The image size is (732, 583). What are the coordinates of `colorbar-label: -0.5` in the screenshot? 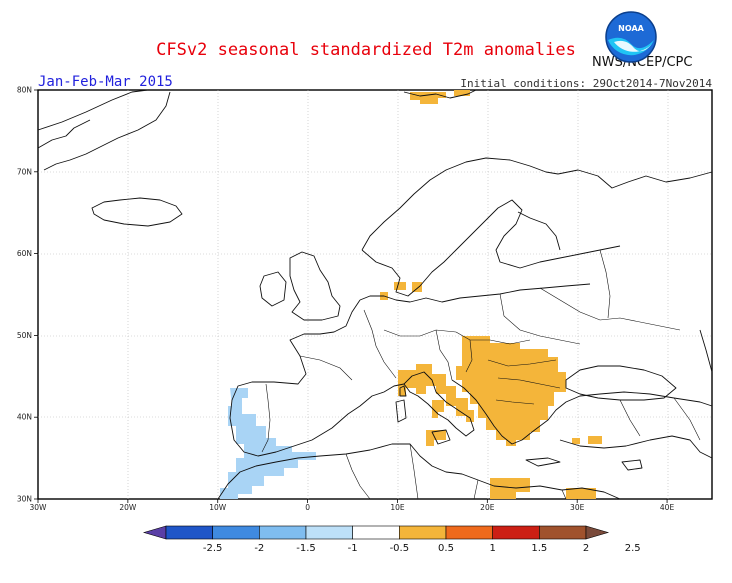 It's located at (400, 548).